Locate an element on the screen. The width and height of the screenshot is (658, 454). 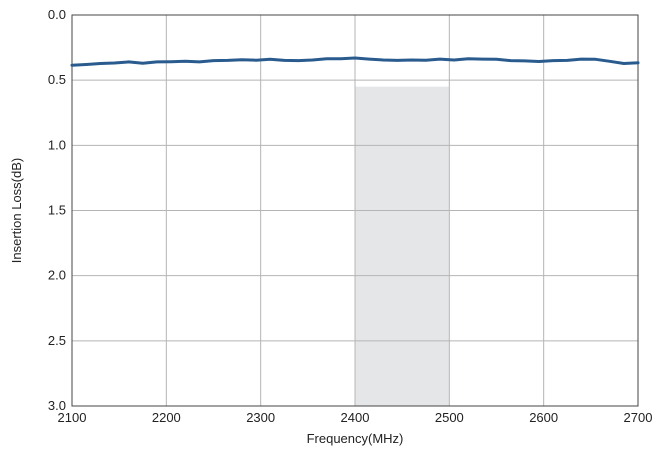
x-tick-label: 2500 is located at coordinates (449, 417).